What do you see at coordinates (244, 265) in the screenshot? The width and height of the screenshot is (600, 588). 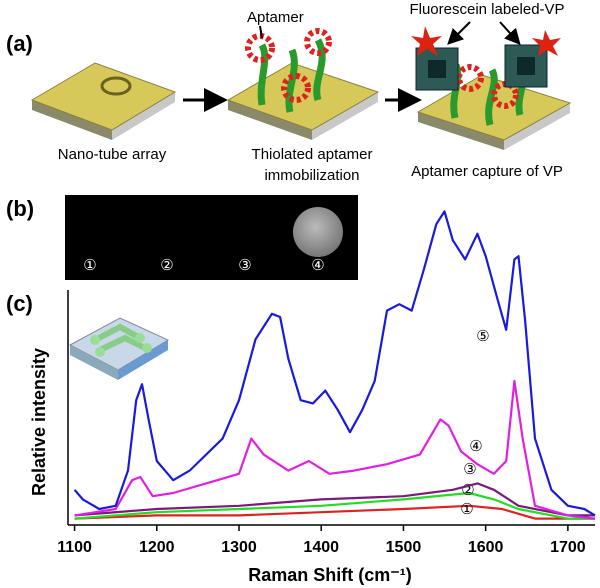 I see `spot-label: ③` at bounding box center [244, 265].